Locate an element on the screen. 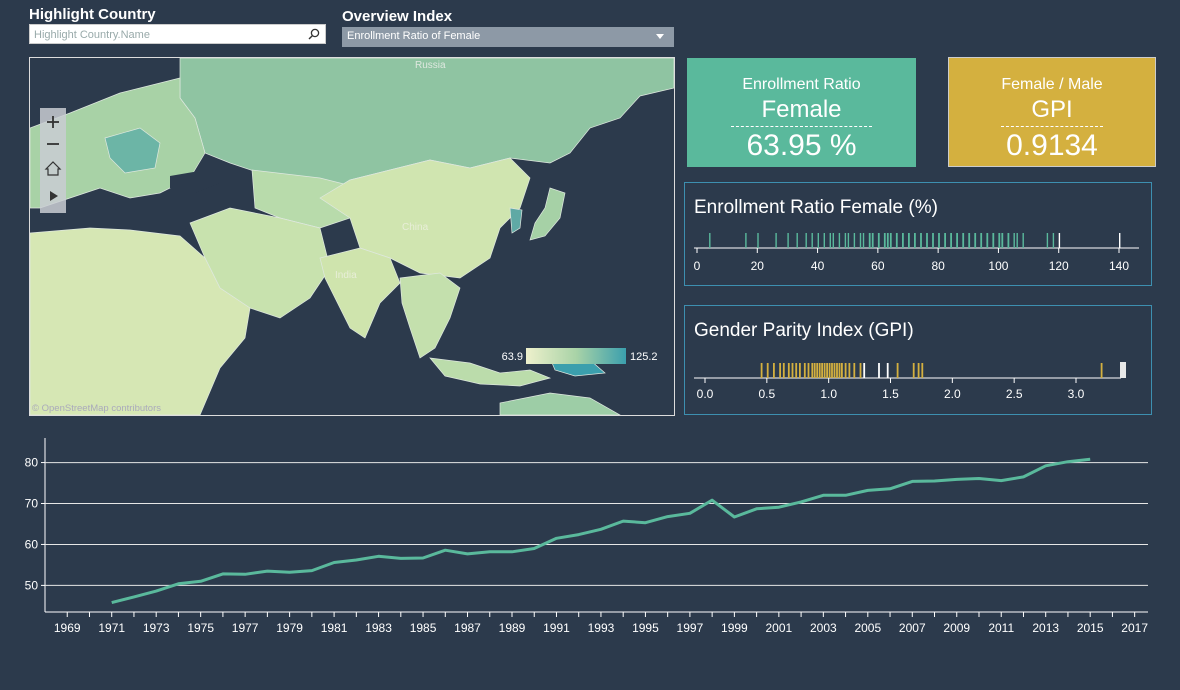 This screenshot has width=1180, height=690. region-australia is located at coordinates (560, 403).